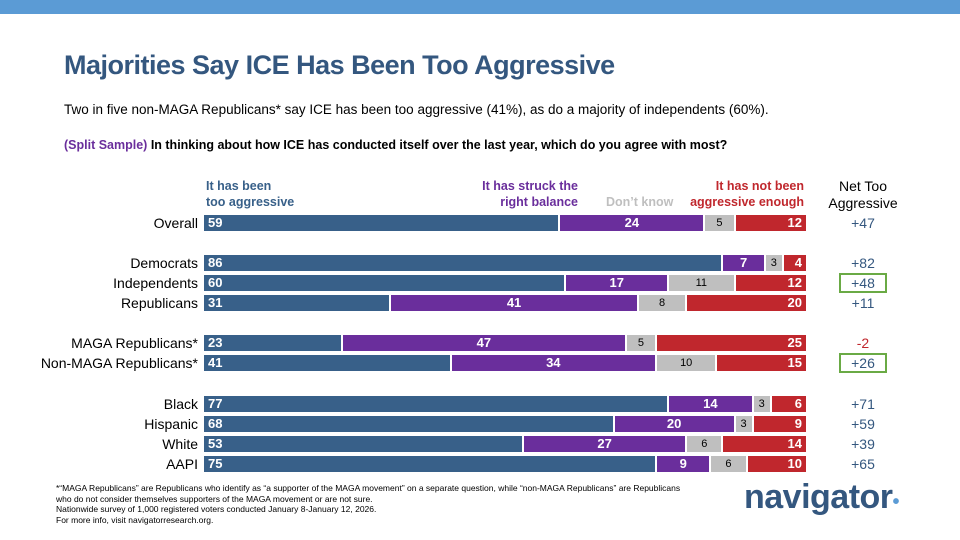 This screenshot has width=960, height=540. I want to click on legend-too-aggressive: It has been too aggressive, so click(250, 194).